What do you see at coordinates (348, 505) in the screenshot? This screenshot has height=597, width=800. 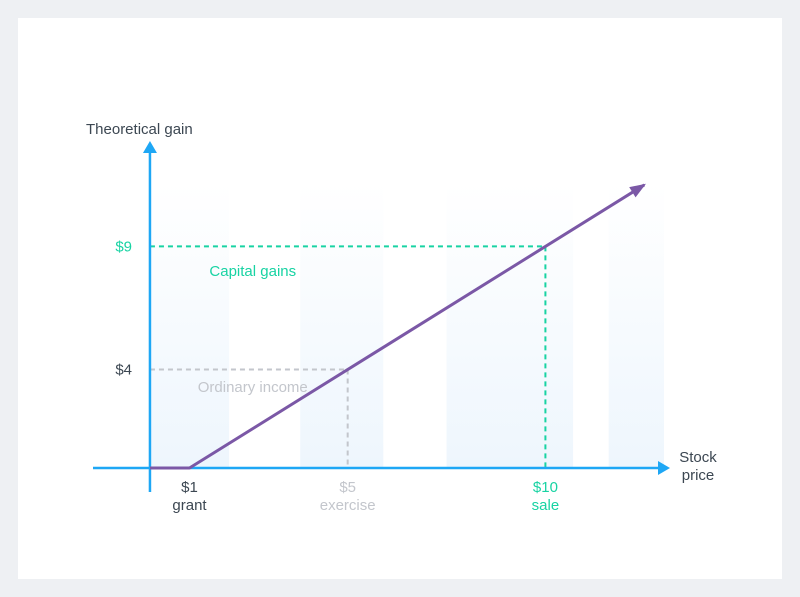 I see `x-tick-label: exercise` at bounding box center [348, 505].